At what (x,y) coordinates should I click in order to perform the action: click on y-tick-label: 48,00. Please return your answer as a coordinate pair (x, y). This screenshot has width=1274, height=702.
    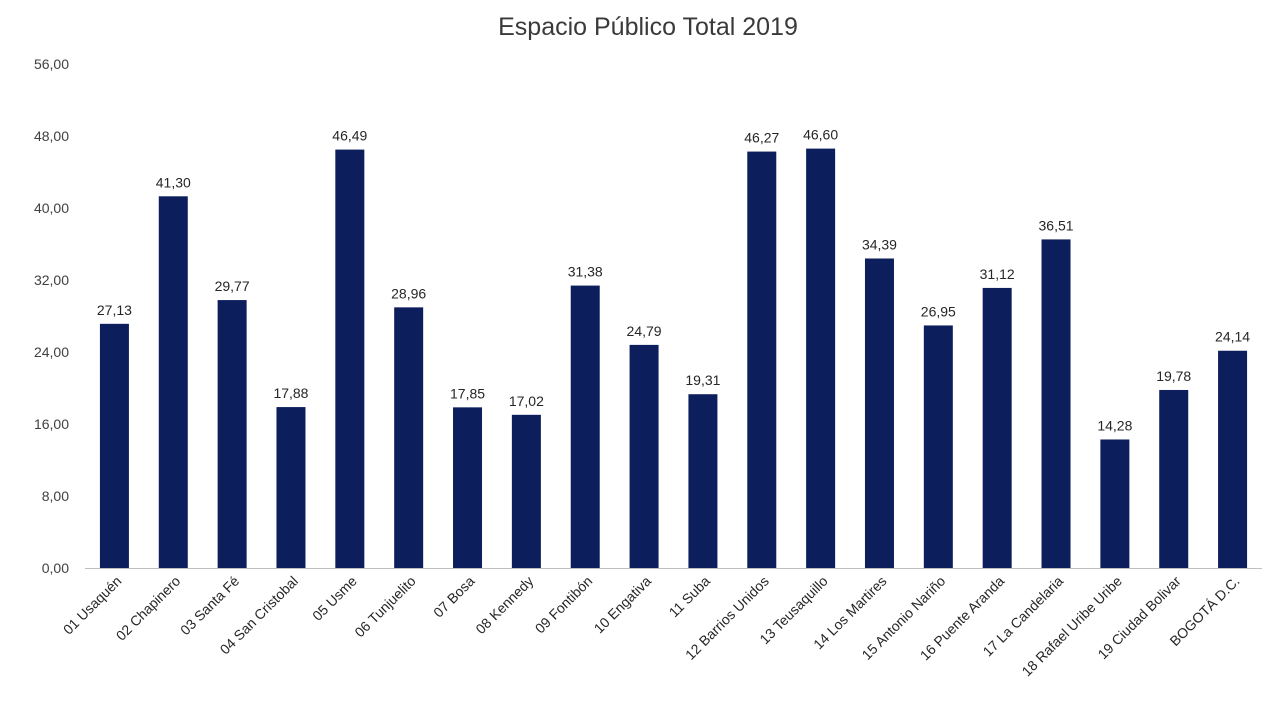
    Looking at the image, I should click on (51, 136).